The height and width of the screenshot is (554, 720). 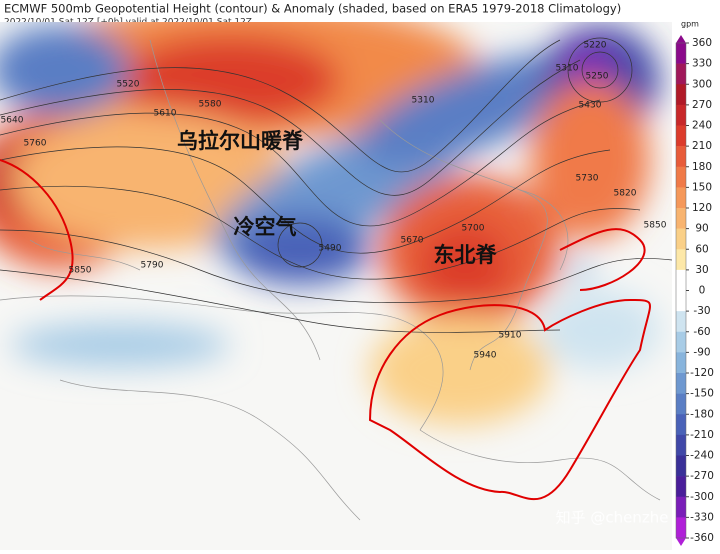 I want to click on colorbar-tick-label: -30, so click(x=701, y=311).